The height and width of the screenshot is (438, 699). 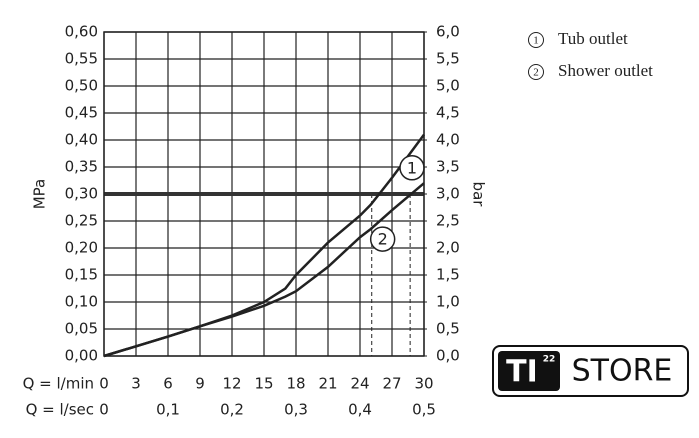 I want to click on legend-label: Shower outlet, so click(x=605, y=70).